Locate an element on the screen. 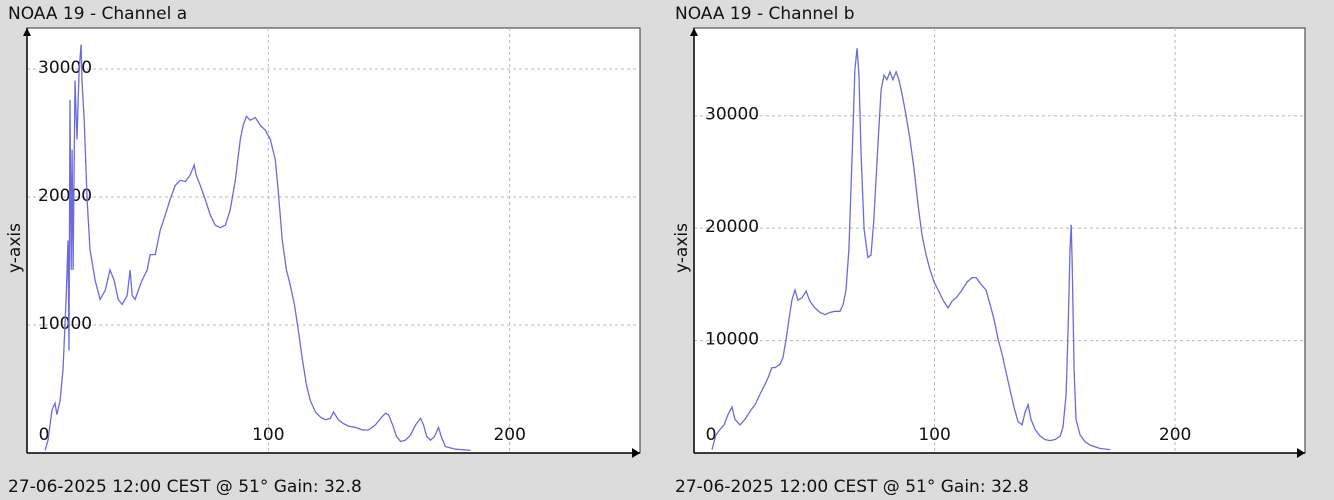  chart-title: NOAA 19 - Channel b is located at coordinates (765, 14).